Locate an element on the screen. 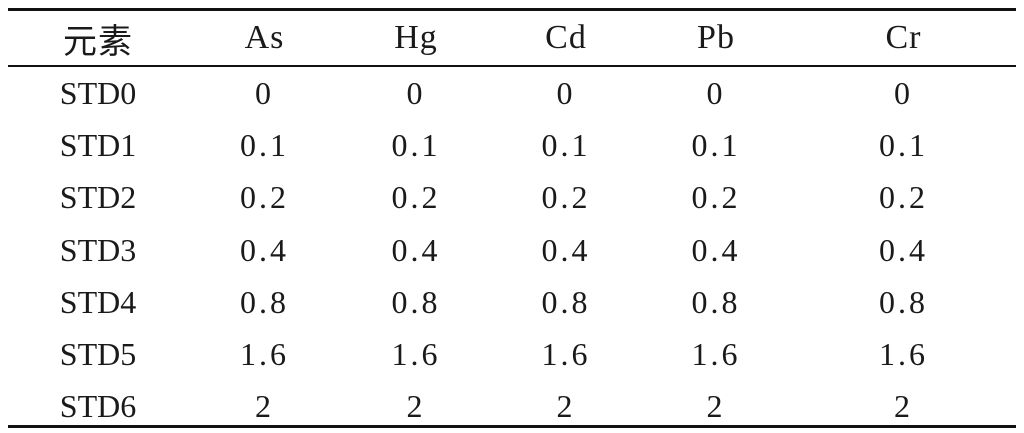 This screenshot has height=433, width=1024. row-label: STD4 is located at coordinates (98, 301).